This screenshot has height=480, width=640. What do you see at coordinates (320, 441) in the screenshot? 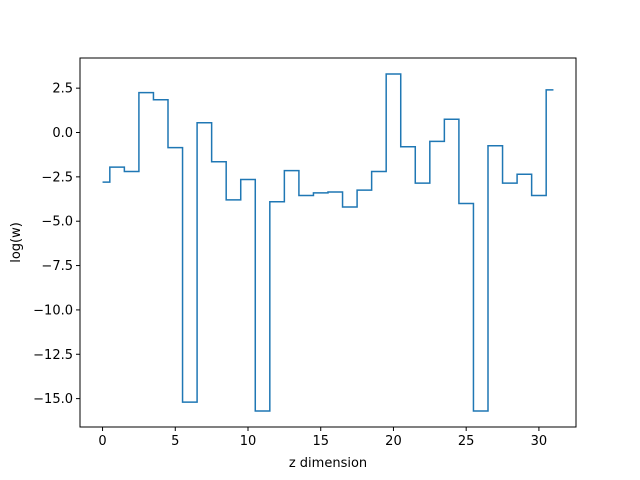
I see `x-tick-label: 15` at bounding box center [320, 441].